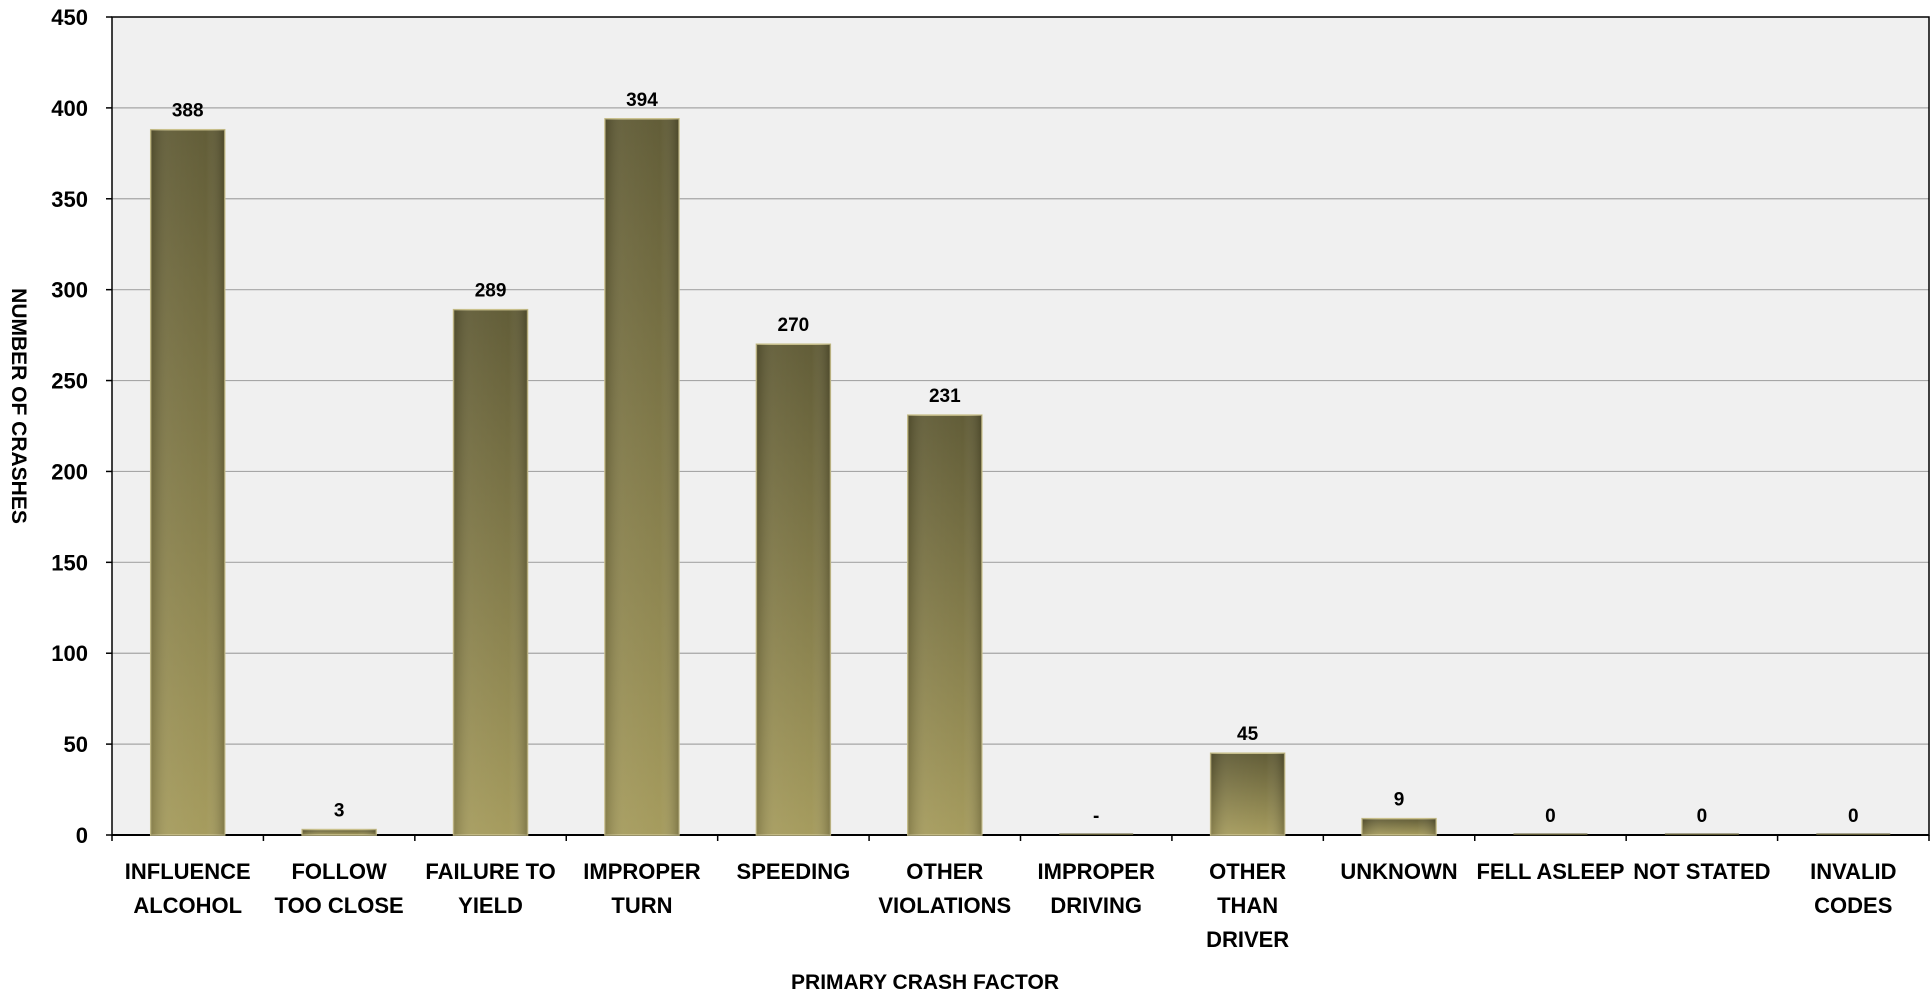 This screenshot has height=995, width=1931. Describe the element at coordinates (491, 291) in the screenshot. I see `data-label: 289` at that location.